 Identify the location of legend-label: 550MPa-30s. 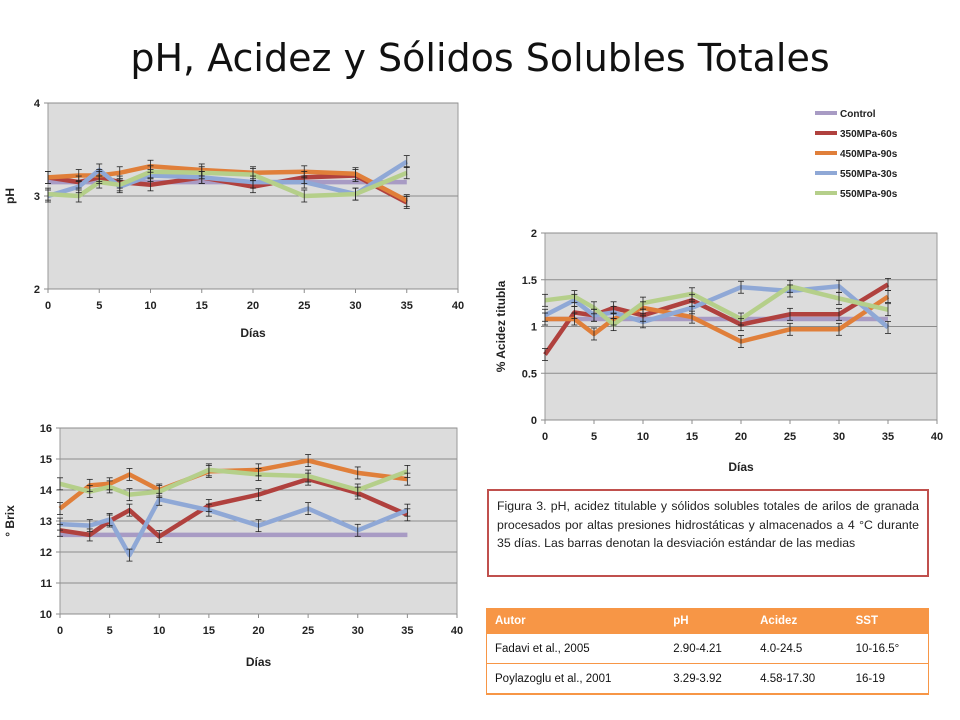
(869, 174).